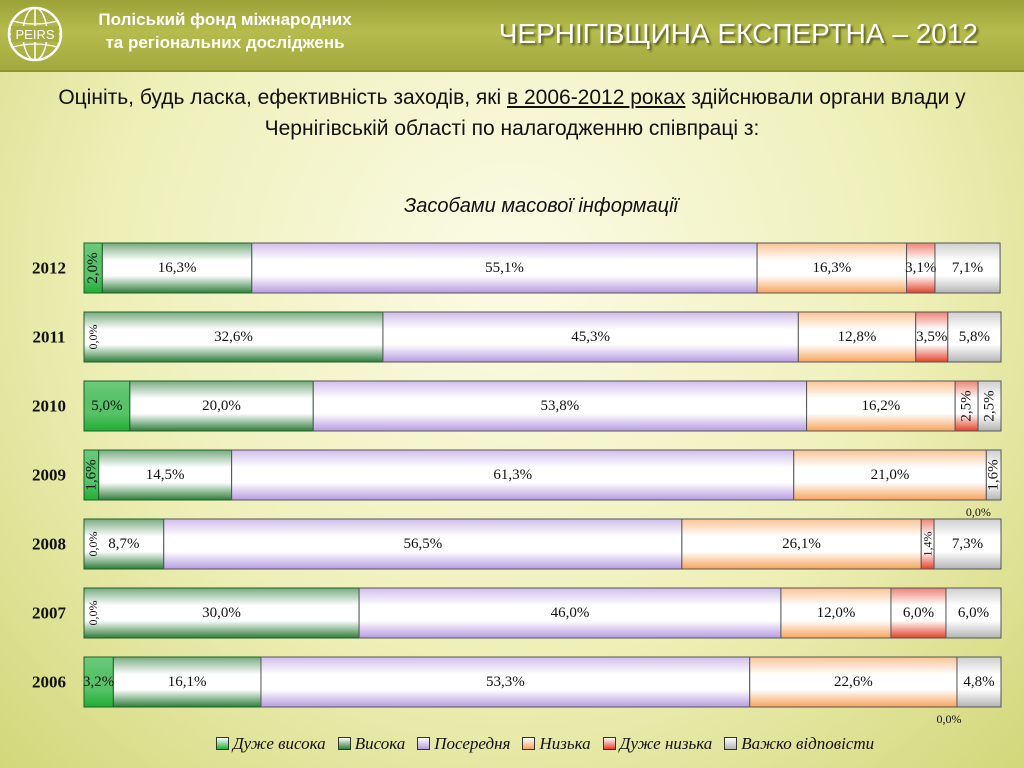  Describe the element at coordinates (504, 268) in the screenshot. I see `data-label-2012-посередня: 55,1%` at that location.